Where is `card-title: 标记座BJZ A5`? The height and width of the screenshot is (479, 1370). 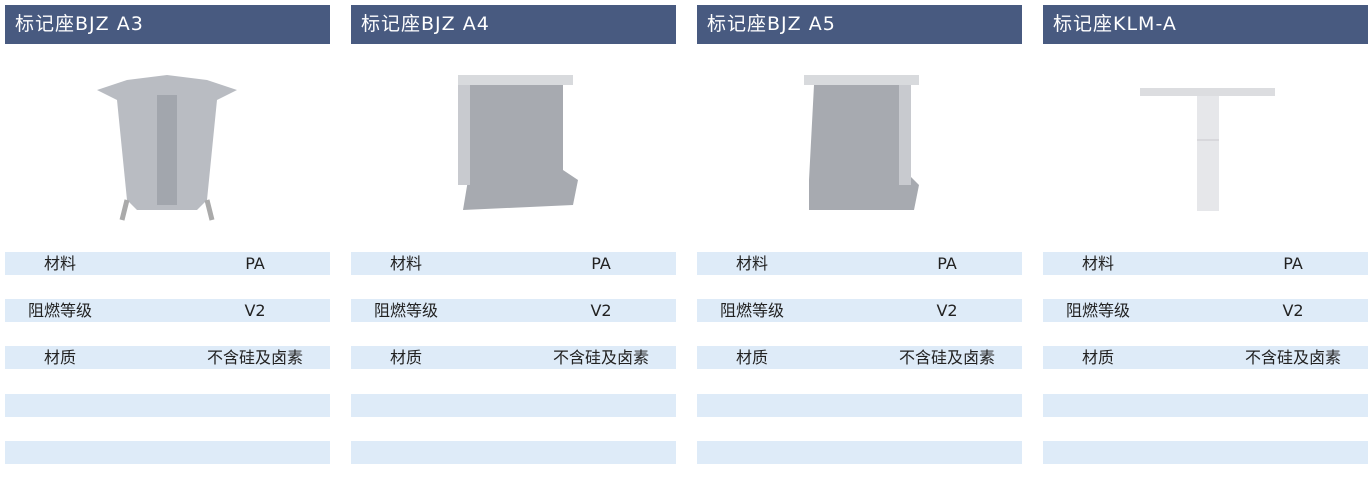
card-title: 标记座BJZ A5 is located at coordinates (859, 24).